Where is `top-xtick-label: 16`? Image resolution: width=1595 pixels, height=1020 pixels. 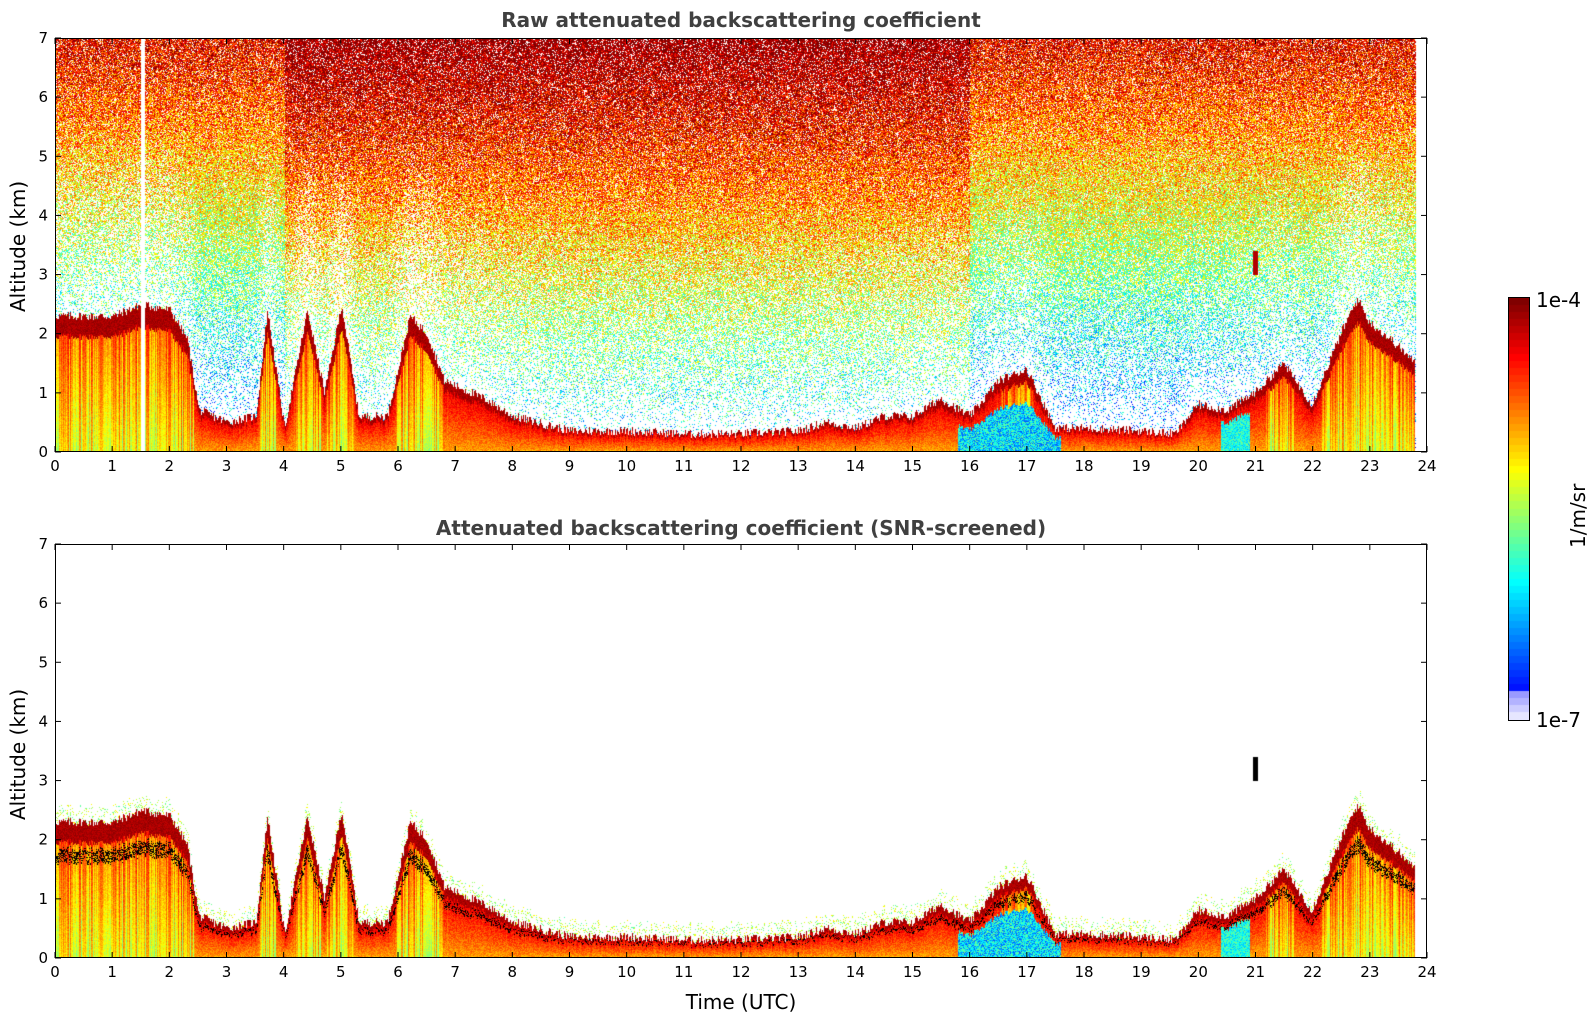 top-xtick-label: 16 is located at coordinates (969, 466).